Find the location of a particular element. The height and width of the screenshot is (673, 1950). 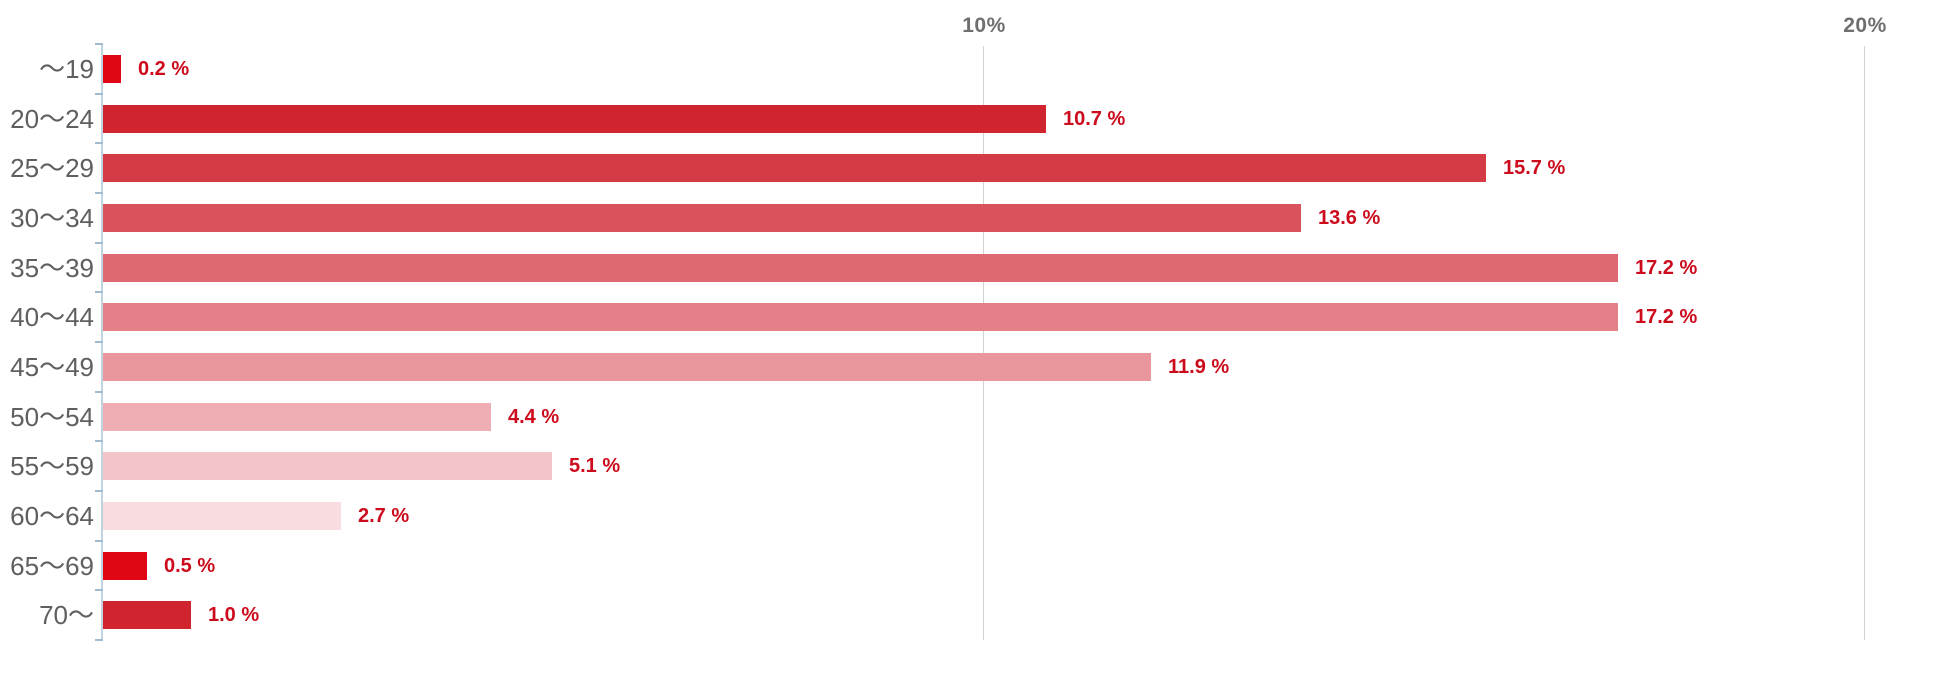

value-label: 4.4 % is located at coordinates (534, 416).